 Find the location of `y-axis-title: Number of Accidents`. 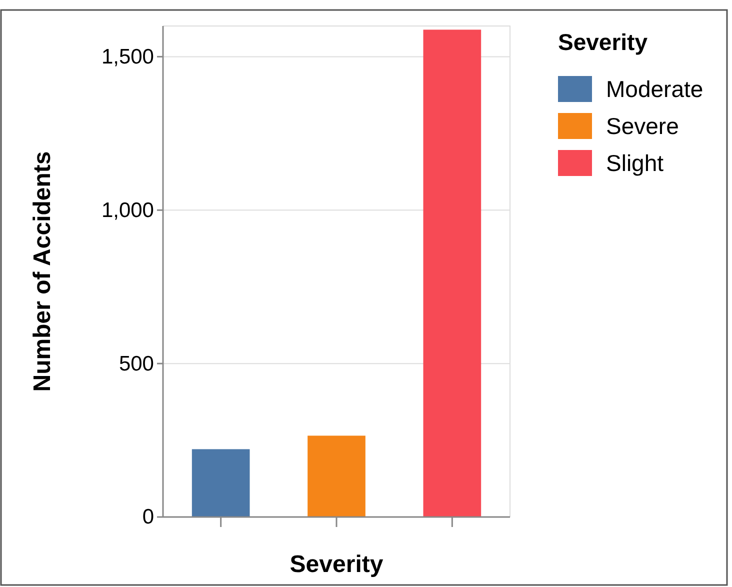

y-axis-title: Number of Accidents is located at coordinates (42, 271).